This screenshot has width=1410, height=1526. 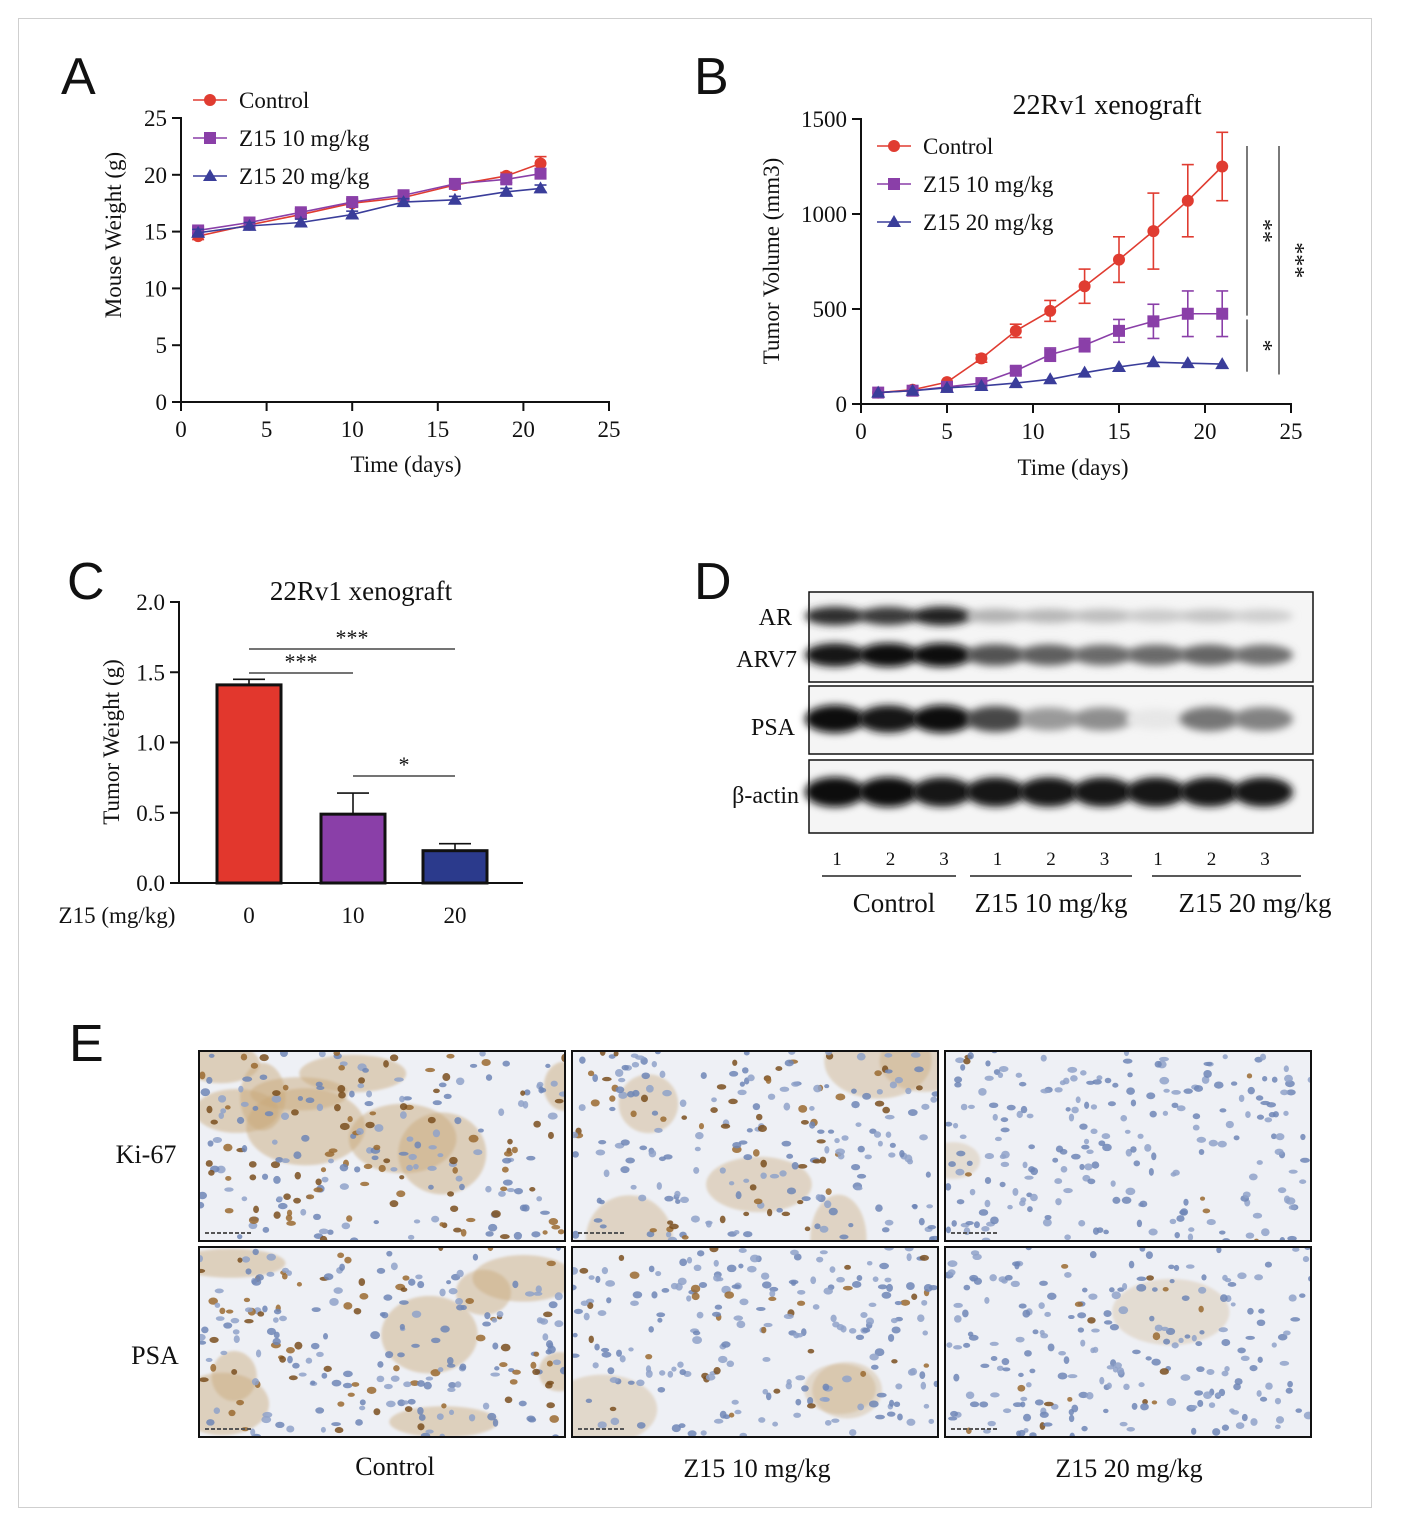 I want to click on panel-c-y-tick-label: 1.0, so click(x=150, y=743).